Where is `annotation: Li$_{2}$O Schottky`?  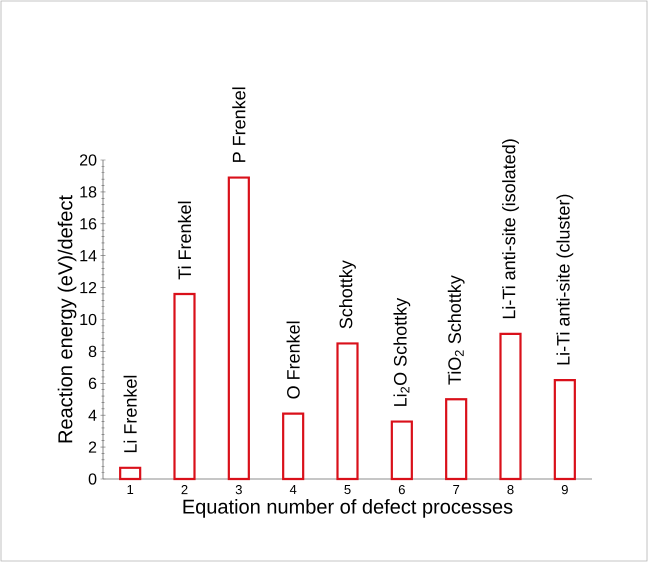
annotation: Li$_{2}$O Schottky is located at coordinates (401, 352).